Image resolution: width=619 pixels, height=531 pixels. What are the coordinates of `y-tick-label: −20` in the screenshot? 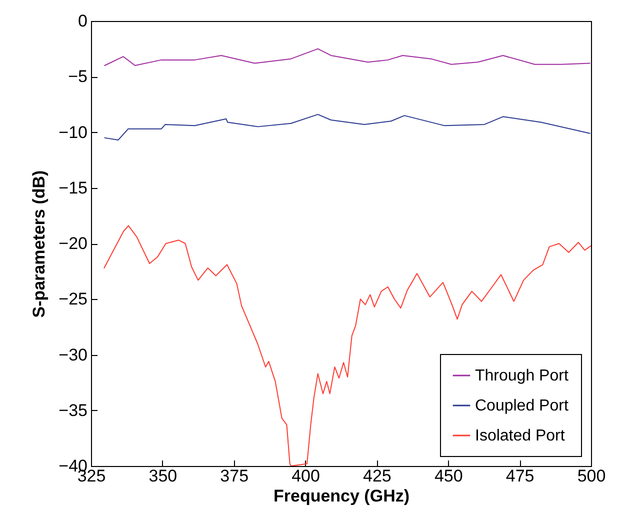 It's located at (73, 243).